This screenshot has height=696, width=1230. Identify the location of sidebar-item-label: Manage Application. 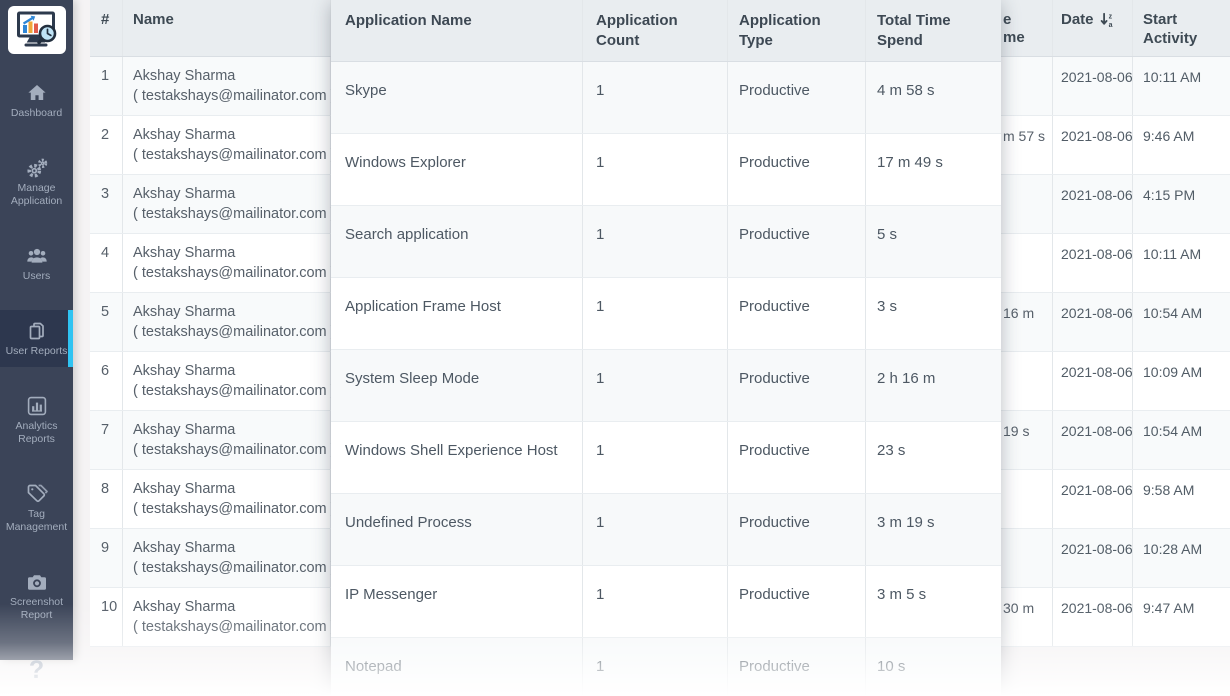
(36, 194).